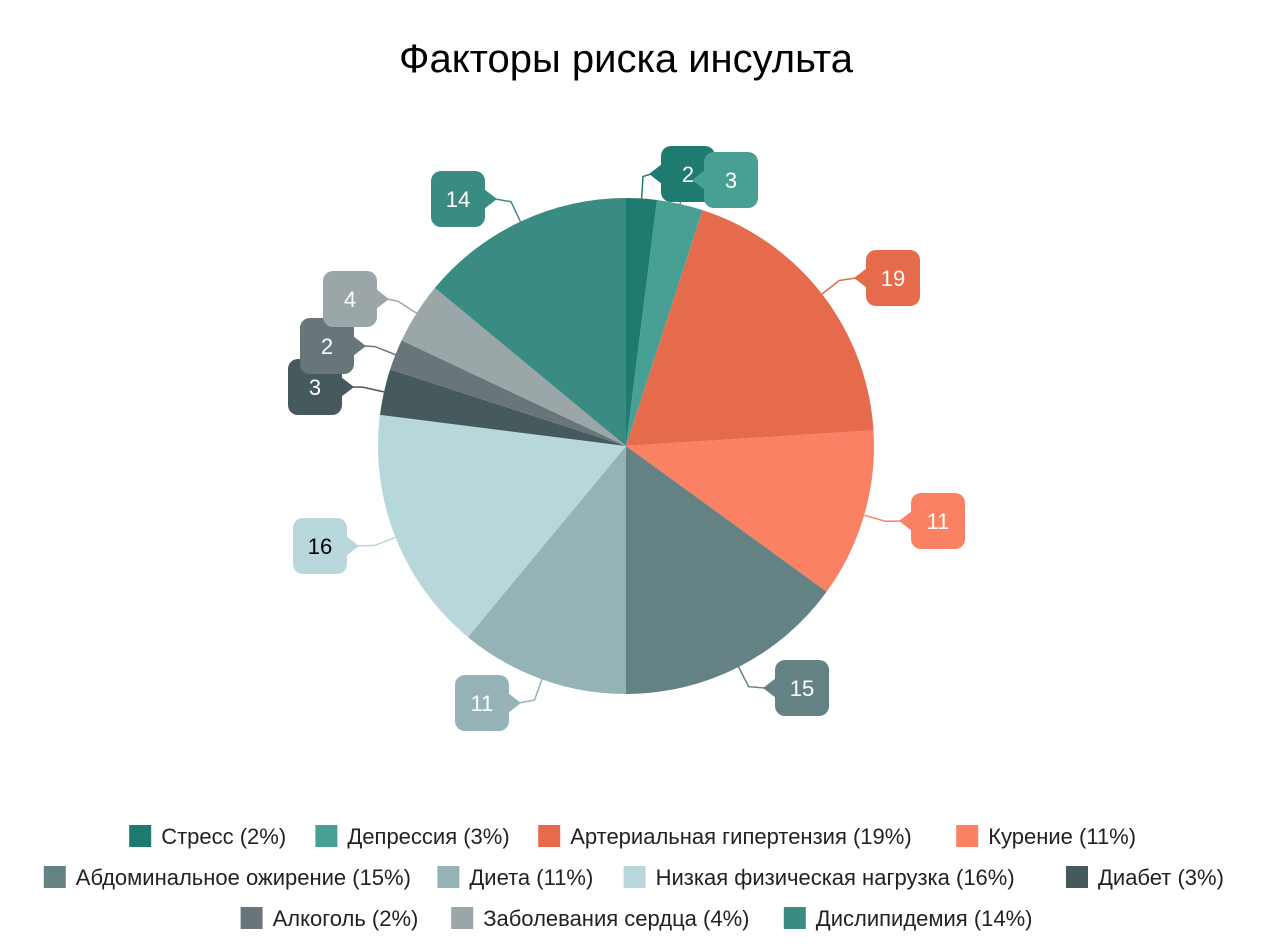  Describe the element at coordinates (1161, 877) in the screenshot. I see `legend-label: Диабет (3%)` at that location.